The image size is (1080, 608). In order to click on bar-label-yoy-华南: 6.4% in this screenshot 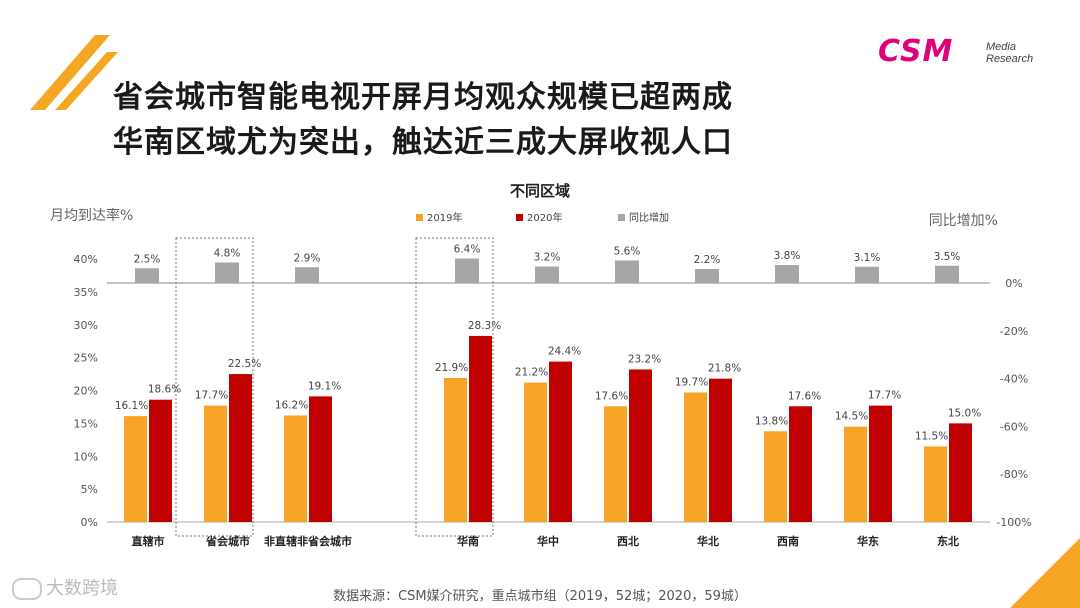, I will do `click(467, 250)`.